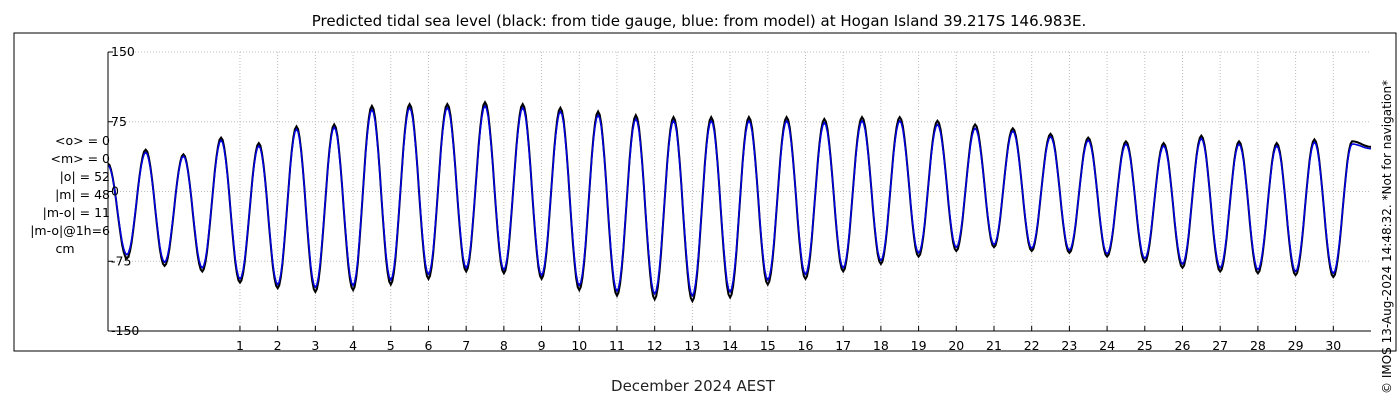 Image resolution: width=1400 pixels, height=400 pixels. Describe the element at coordinates (1333, 345) in the screenshot. I see `x-tick-label: 30` at that location.